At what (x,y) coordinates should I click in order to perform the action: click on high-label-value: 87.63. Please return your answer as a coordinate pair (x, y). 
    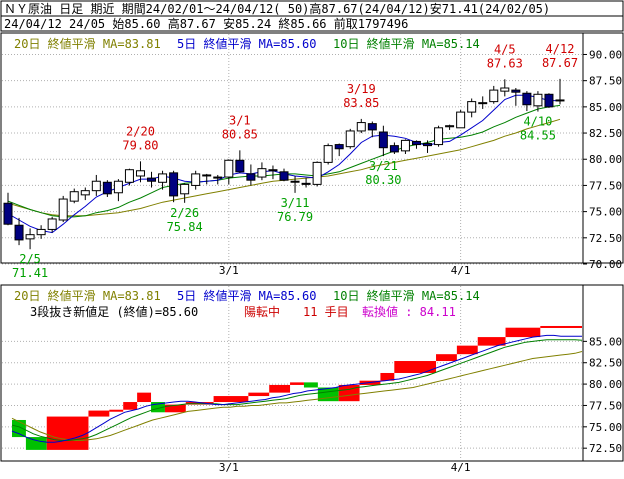
    Looking at the image, I should click on (505, 63).